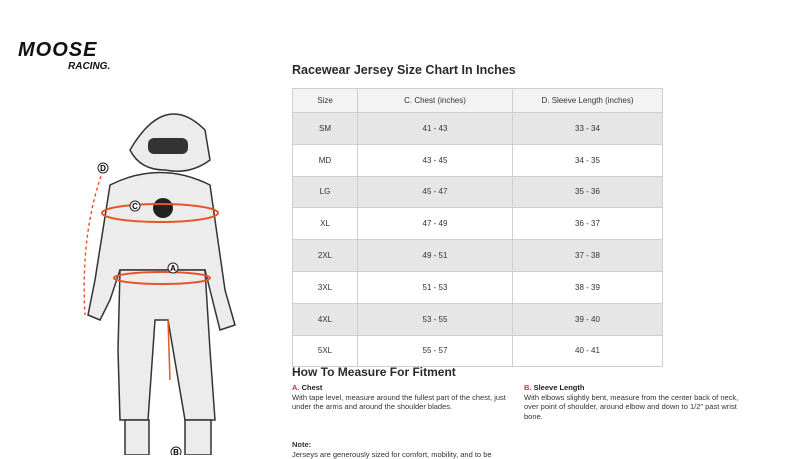  I want to click on moose-racing-logo: MOOSE RACING., so click(64, 55).